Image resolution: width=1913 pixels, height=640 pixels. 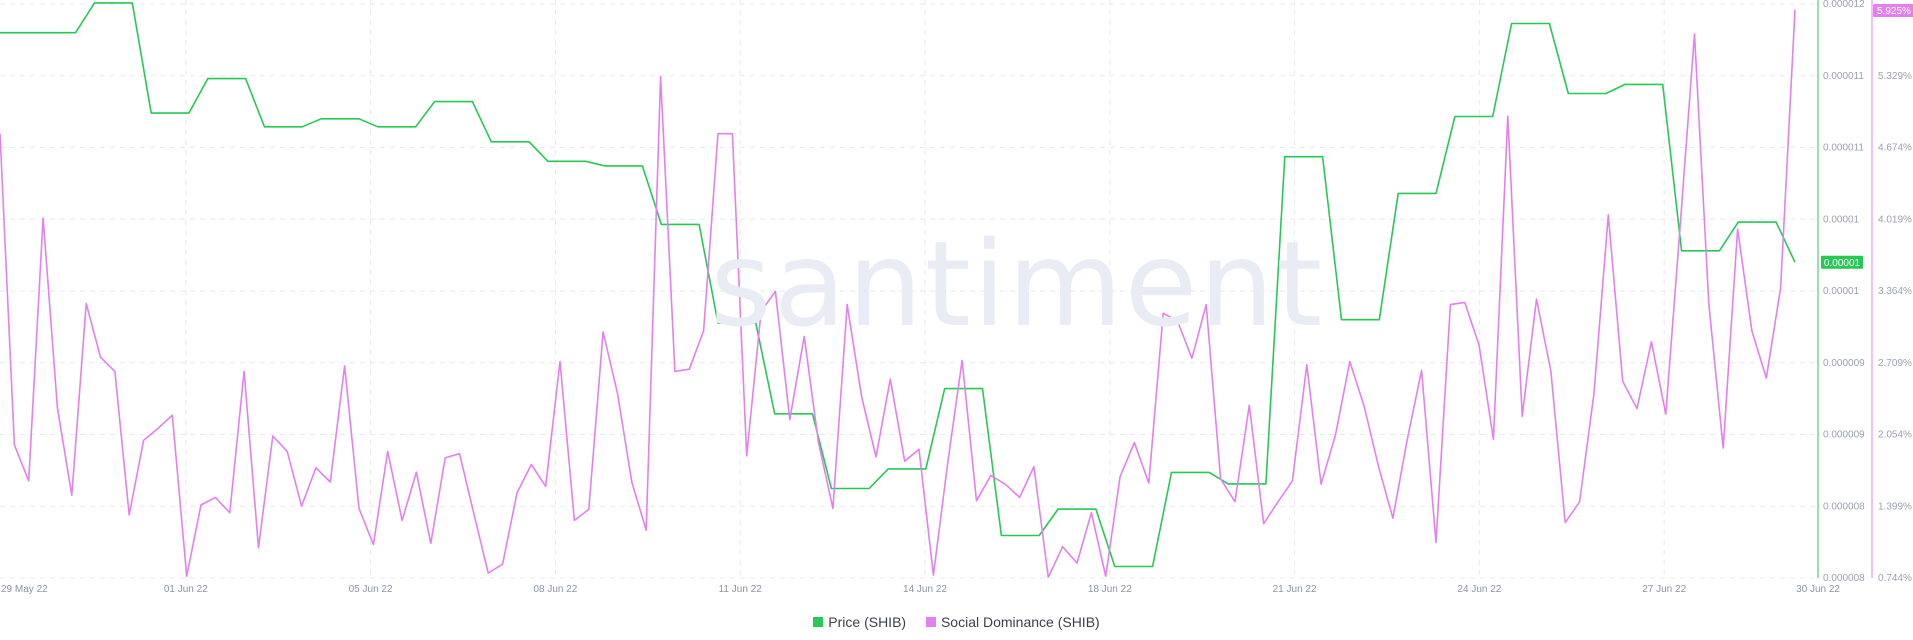 I want to click on x-tick-label: 29 May 22, so click(x=24, y=589).